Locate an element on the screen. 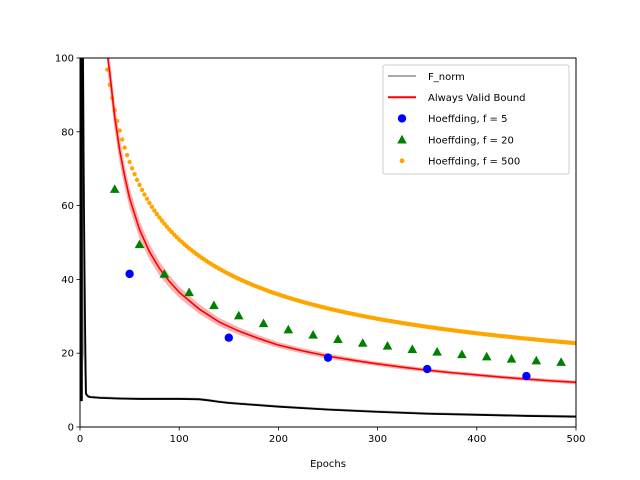 This screenshot has height=480, width=640. legend-entry: Hoeffding, f = 5 is located at coordinates (452, 119).